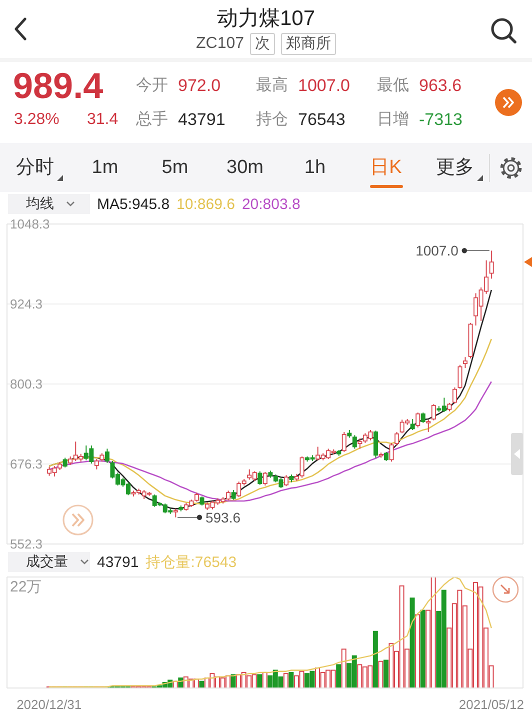 The width and height of the screenshot is (532, 725). Describe the element at coordinates (49, 704) in the screenshot. I see `x-tick-label: 2020/12/31` at that location.